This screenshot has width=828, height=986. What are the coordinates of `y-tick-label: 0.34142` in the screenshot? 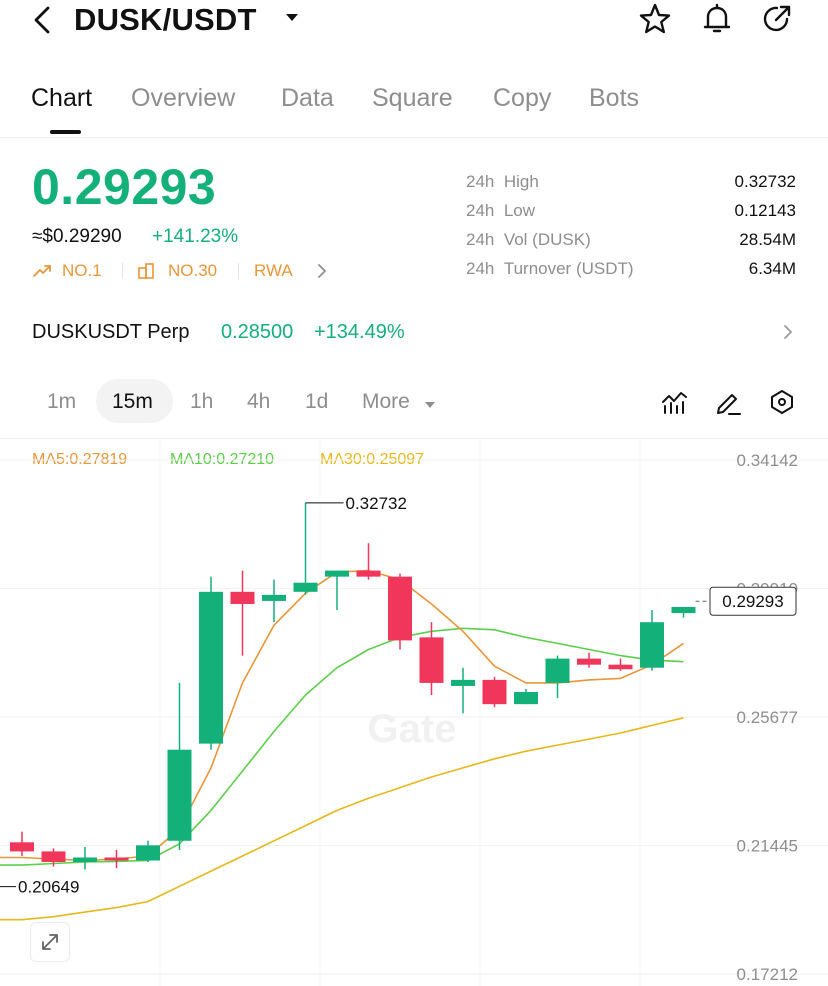 It's located at (767, 460).